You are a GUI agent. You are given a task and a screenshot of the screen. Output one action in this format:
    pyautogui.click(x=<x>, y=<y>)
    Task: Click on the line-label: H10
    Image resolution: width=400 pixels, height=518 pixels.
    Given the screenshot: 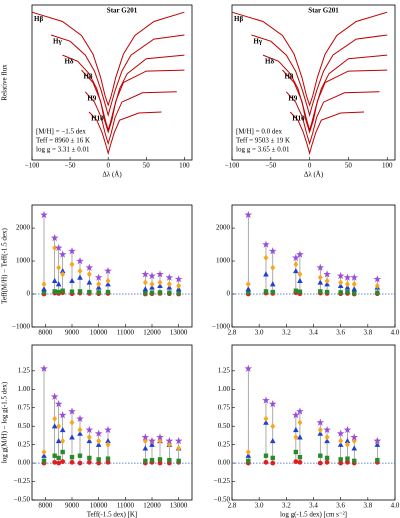 What is the action you would take?
    pyautogui.click(x=97, y=119)
    